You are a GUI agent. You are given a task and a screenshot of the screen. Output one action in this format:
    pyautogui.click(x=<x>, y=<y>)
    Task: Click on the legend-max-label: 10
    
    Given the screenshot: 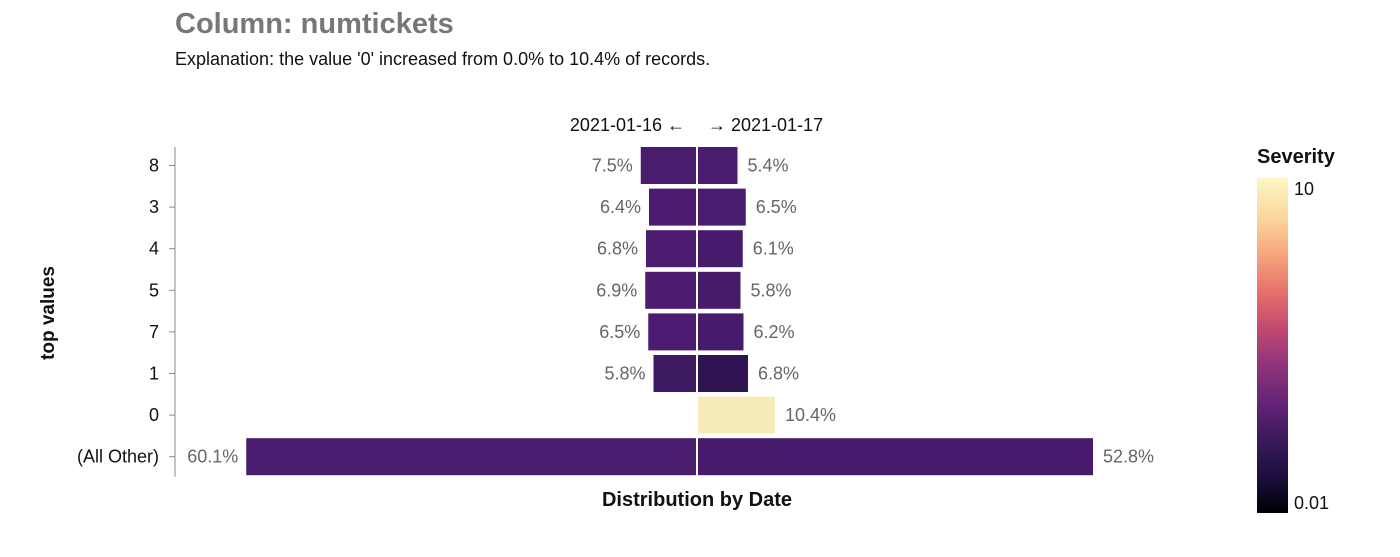 What is the action you would take?
    pyautogui.click(x=1304, y=189)
    